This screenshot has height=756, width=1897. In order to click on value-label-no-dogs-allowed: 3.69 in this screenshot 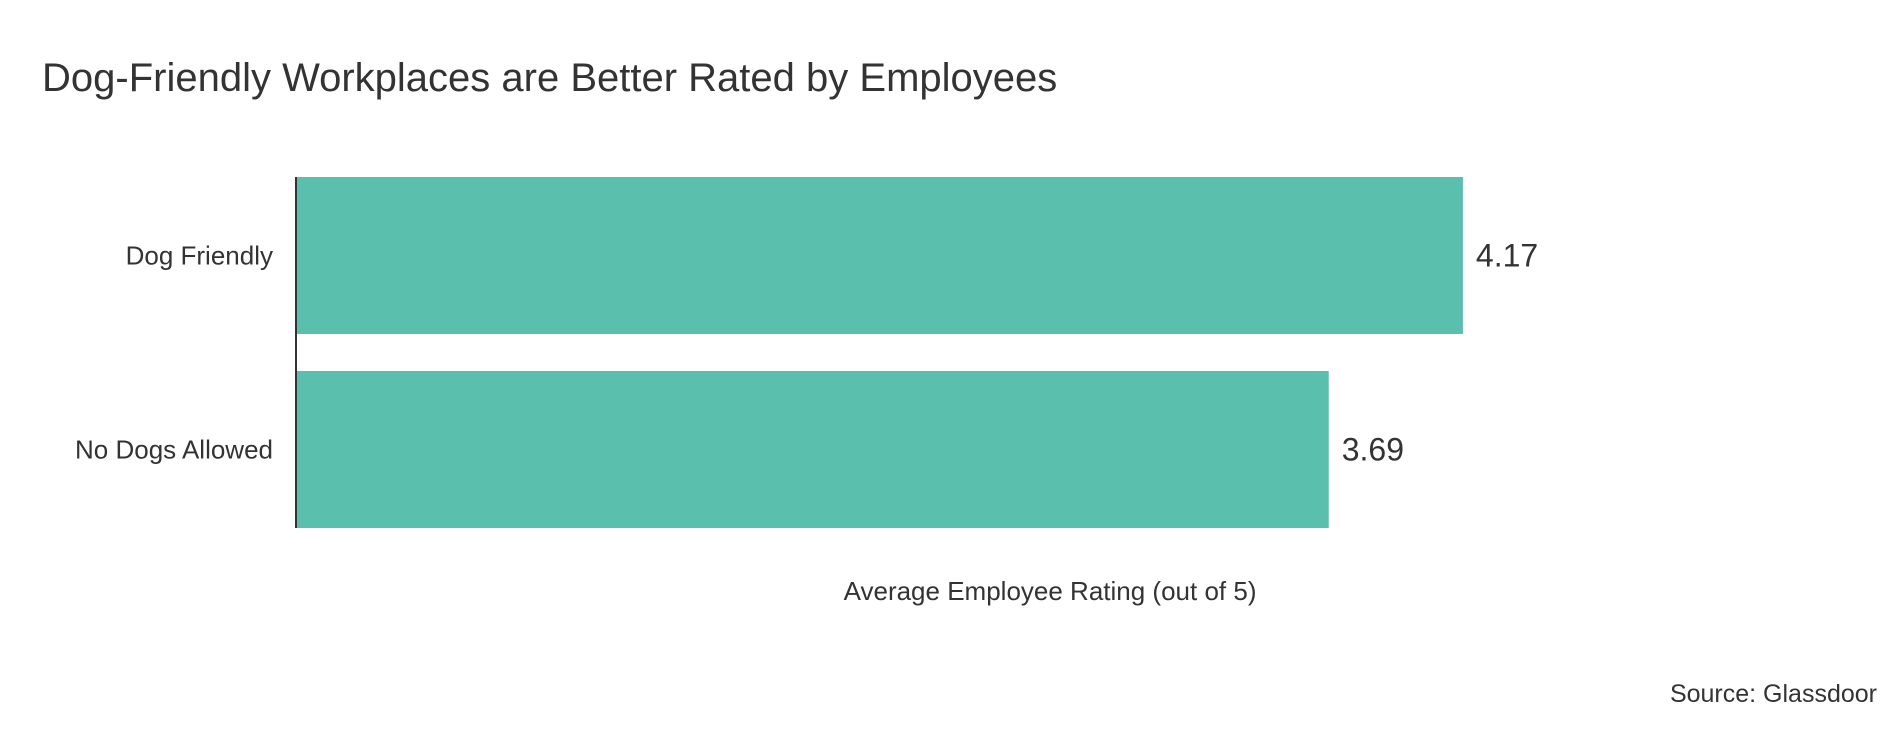, I will do `click(1373, 450)`.